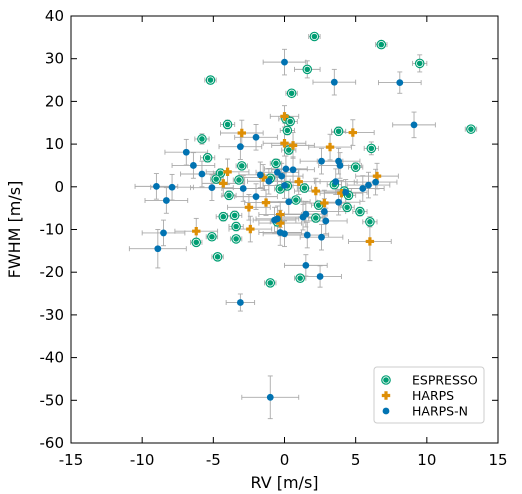 The width and height of the screenshot is (522, 494). I want to click on y-tick-label: 10, so click(54, 144).